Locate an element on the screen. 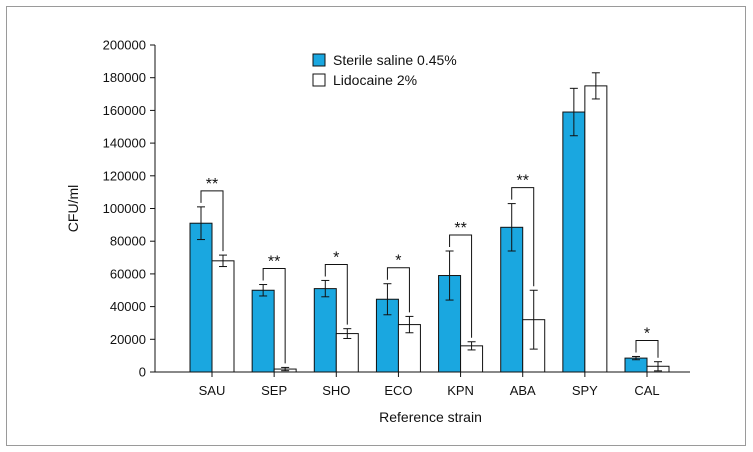 This screenshot has height=452, width=753. y-tick-label: 200000 is located at coordinates (124, 45).